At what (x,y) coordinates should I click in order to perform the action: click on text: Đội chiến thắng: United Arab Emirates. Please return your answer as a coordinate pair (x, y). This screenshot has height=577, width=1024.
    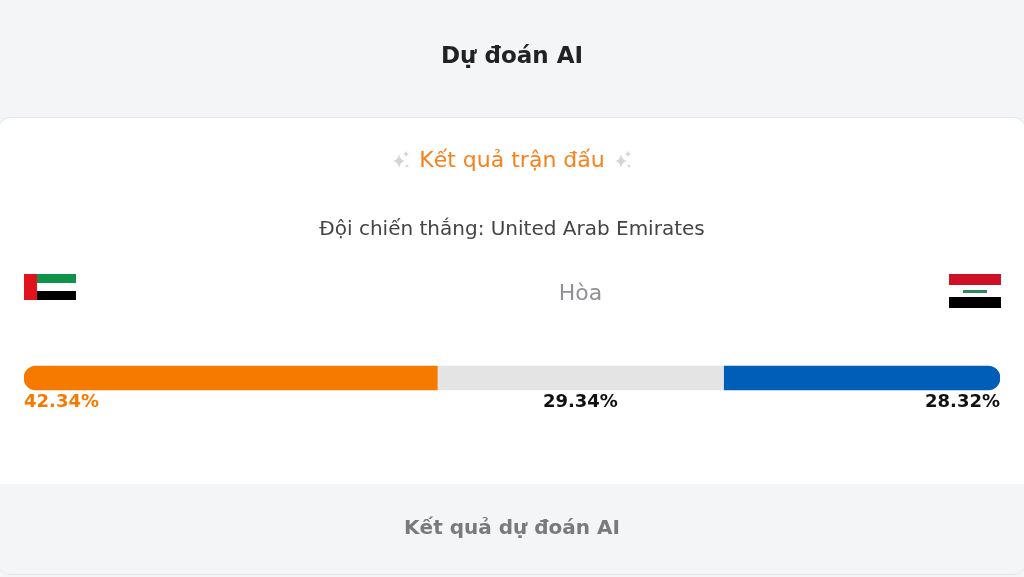
    Looking at the image, I should click on (512, 228).